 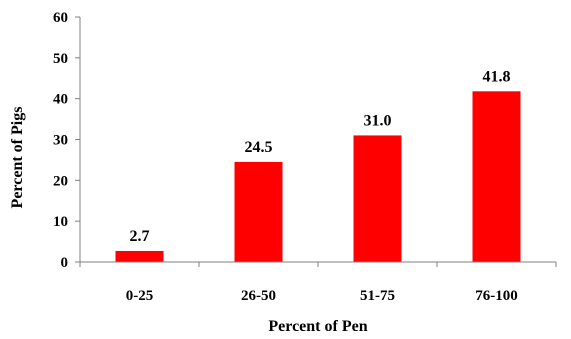 What do you see at coordinates (377, 296) in the screenshot?
I see `x-tick-label-51-75: 51-75` at bounding box center [377, 296].